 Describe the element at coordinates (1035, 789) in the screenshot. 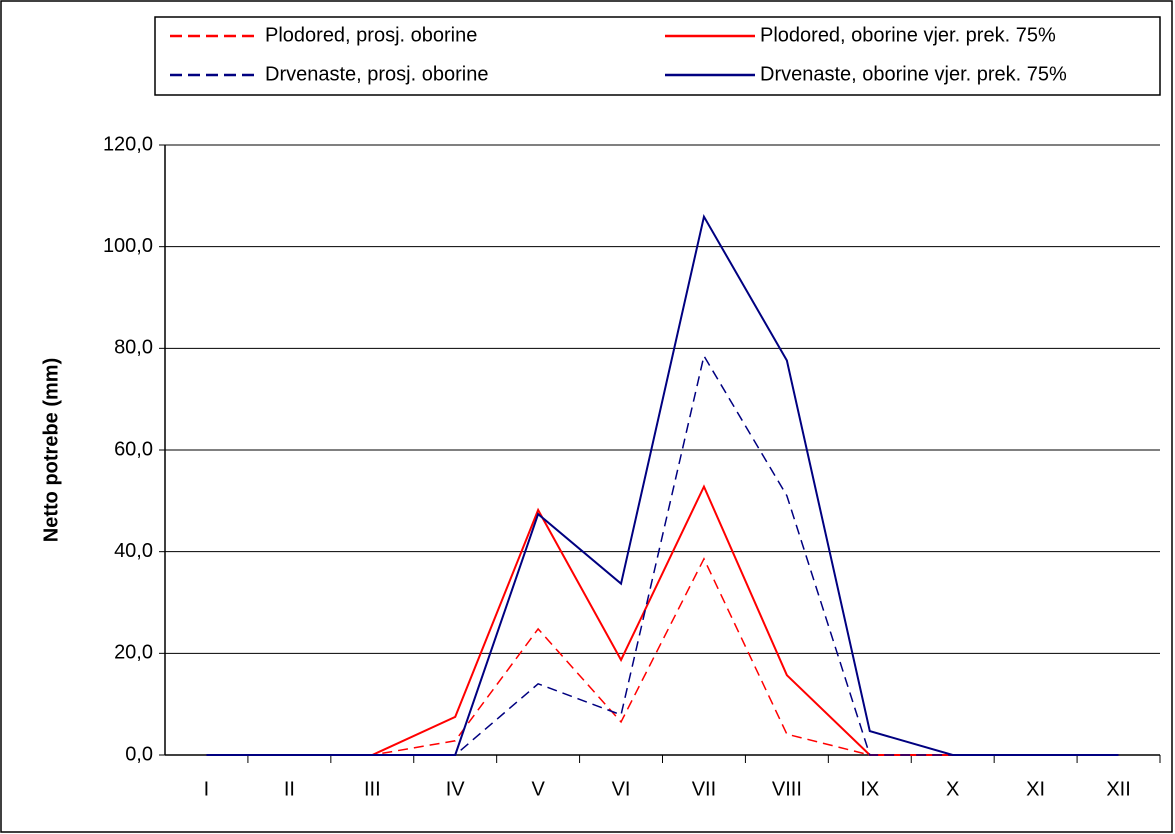

I see `x-tick-label: XI` at that location.